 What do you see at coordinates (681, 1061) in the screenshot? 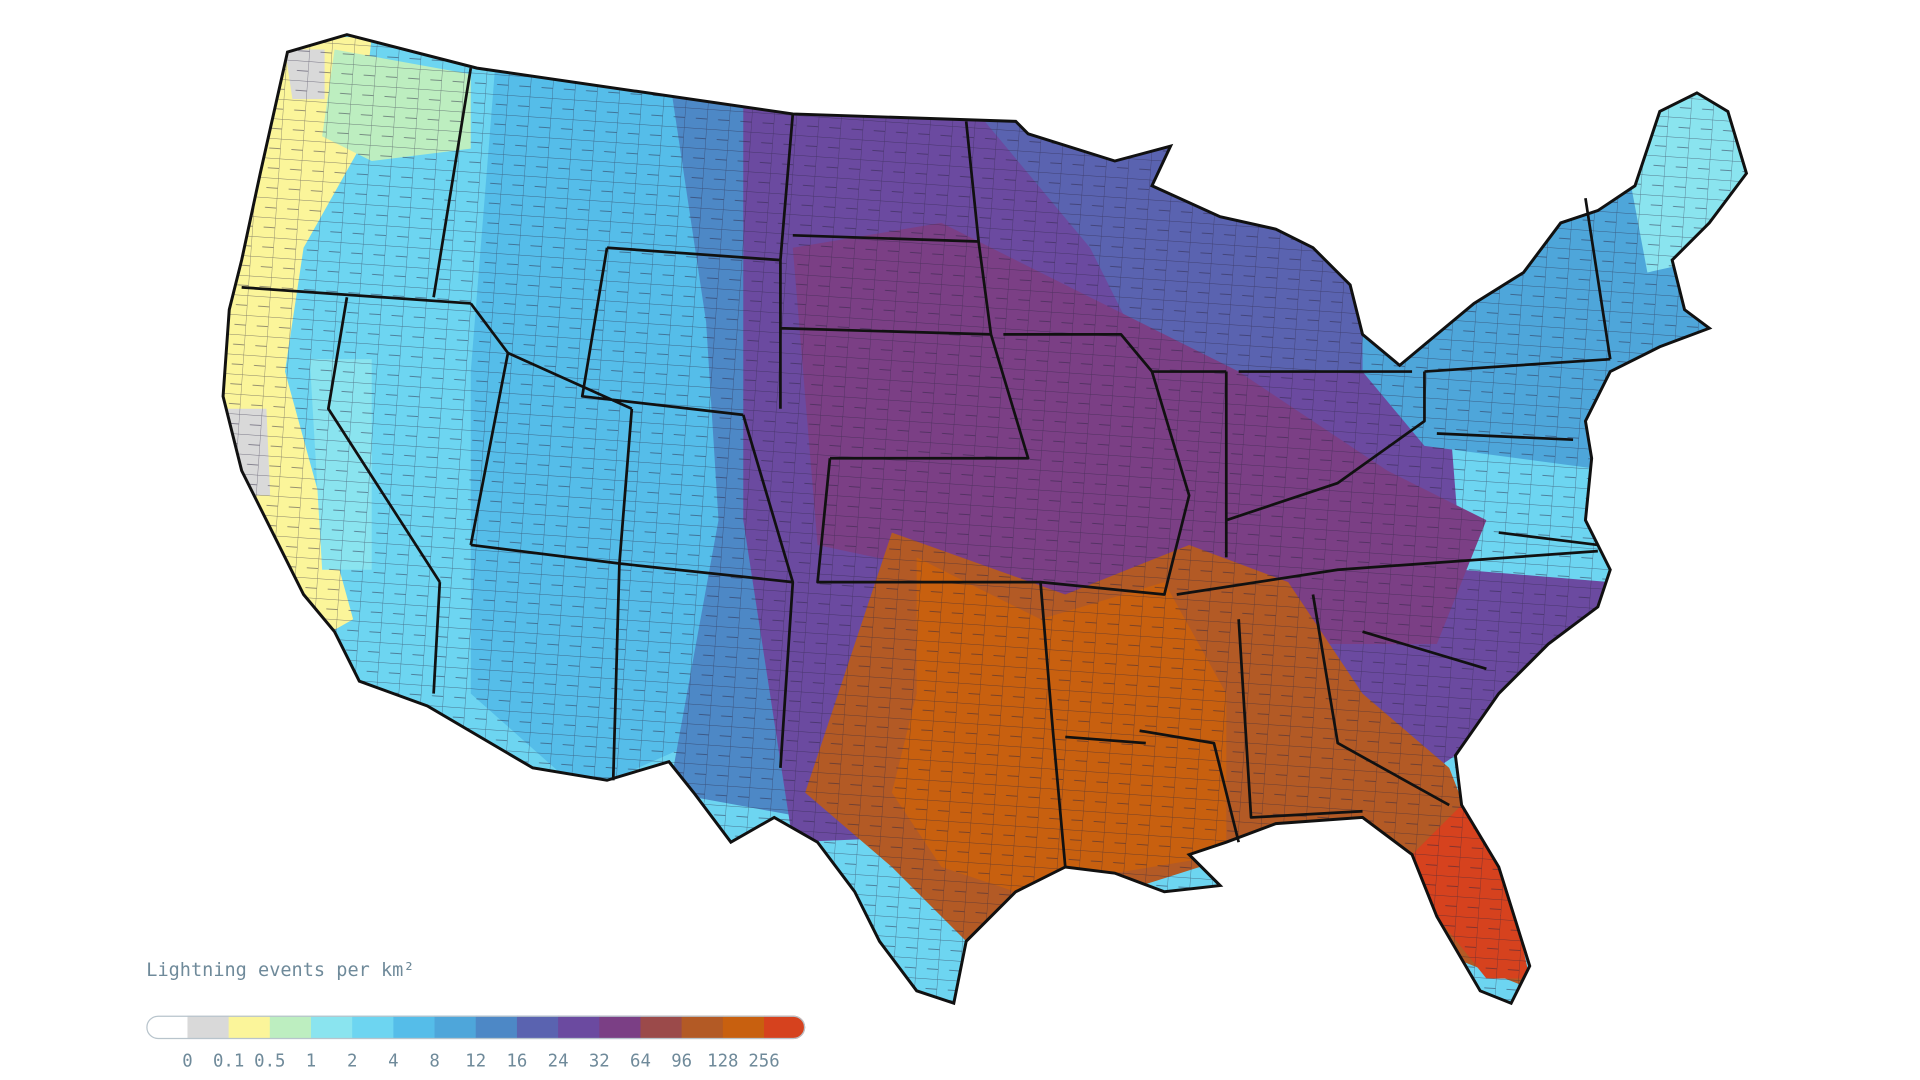
I see `legend-label: 96` at bounding box center [681, 1061].